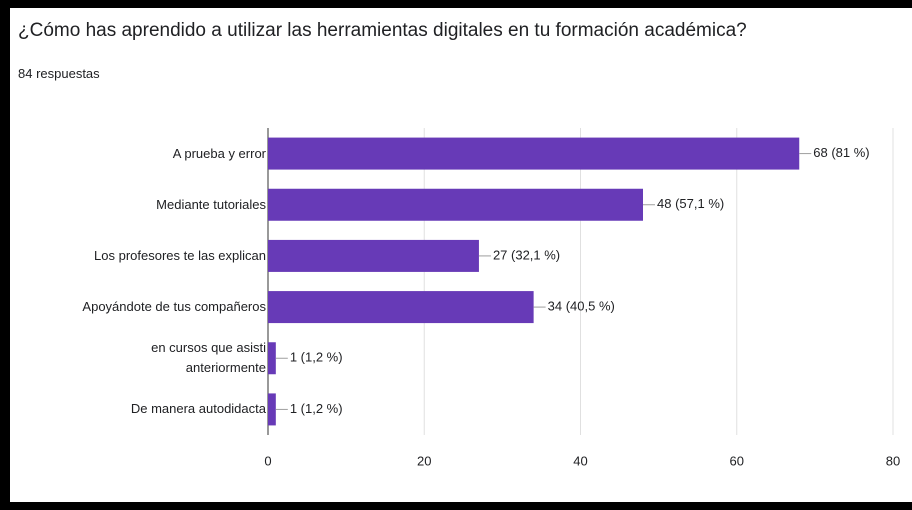 The height and width of the screenshot is (510, 912). What do you see at coordinates (211, 204) in the screenshot?
I see `category-label: Mediante tutoriales` at bounding box center [211, 204].